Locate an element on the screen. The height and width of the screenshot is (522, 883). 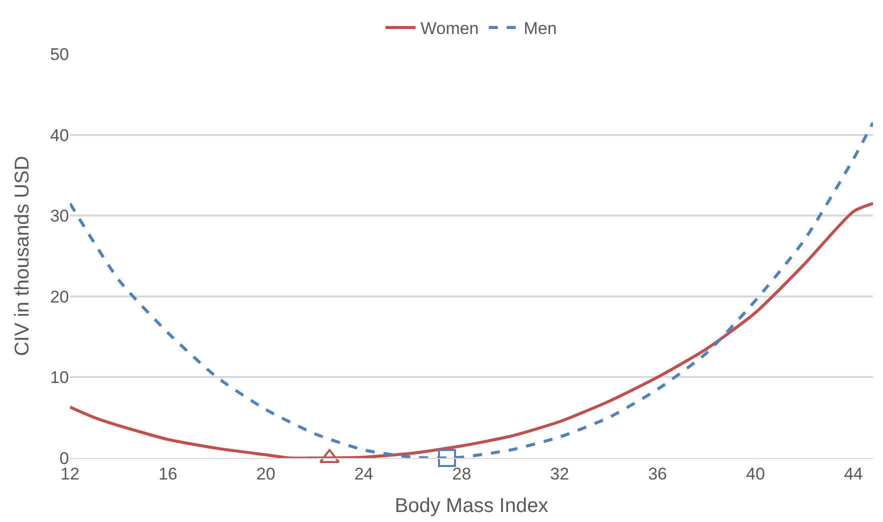
x-tick-label: 16 is located at coordinates (168, 474).